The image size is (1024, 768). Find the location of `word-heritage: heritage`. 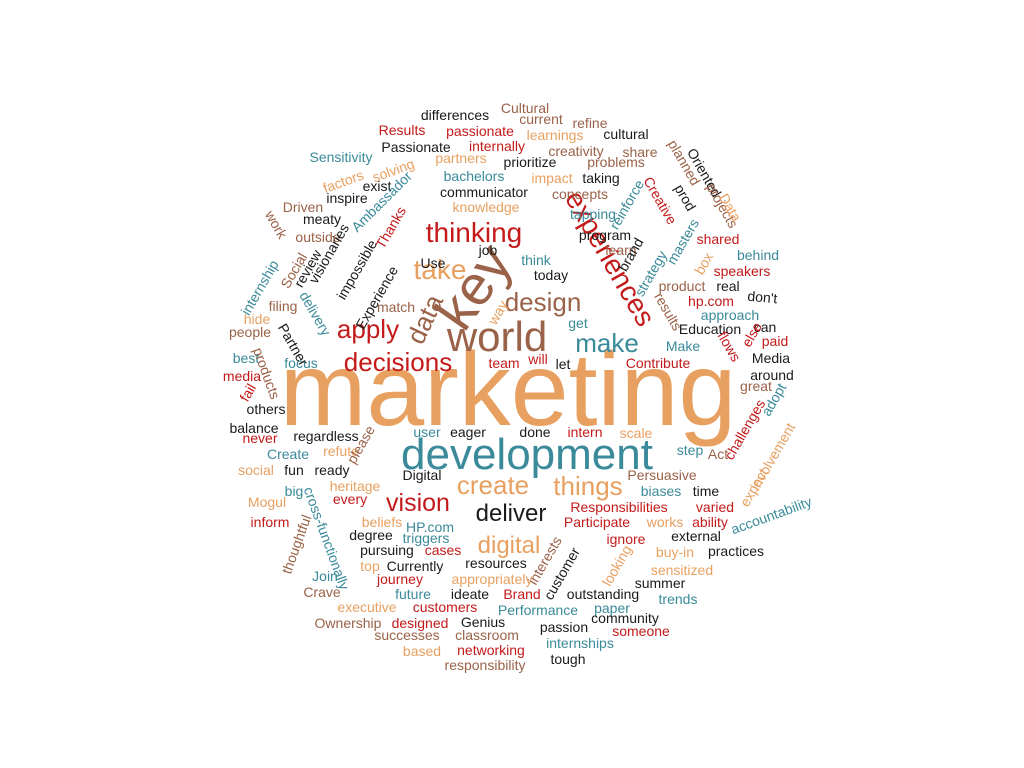

word-heritage: heritage is located at coordinates (355, 486).